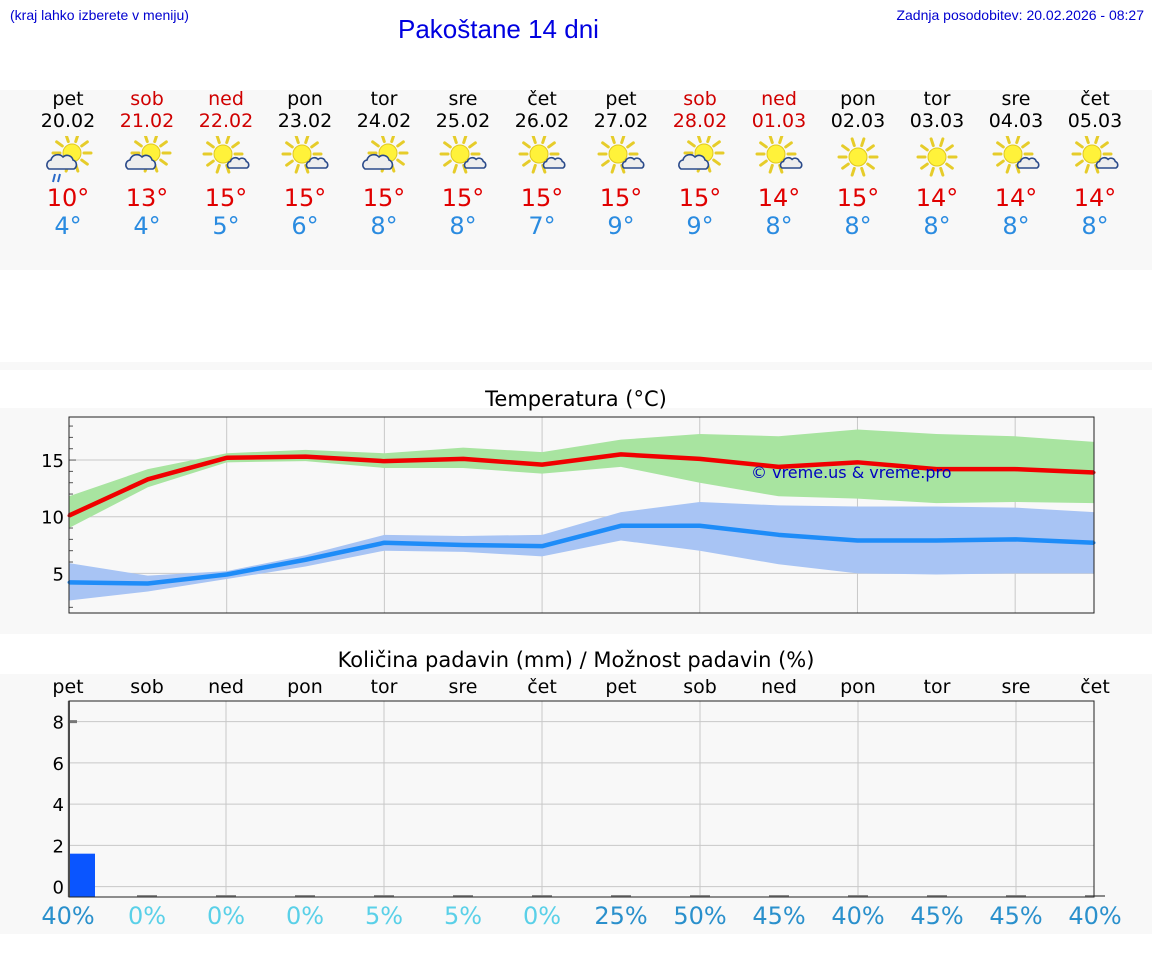 The image size is (1152, 975). What do you see at coordinates (1016, 687) in the screenshot?
I see `precipitation-day-label: sre` at bounding box center [1016, 687].